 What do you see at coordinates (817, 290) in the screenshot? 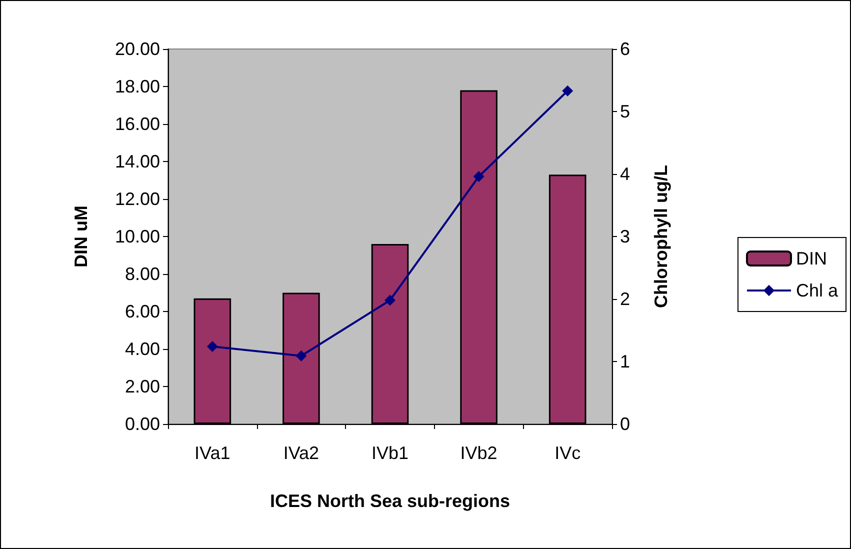
I see `legend-label: Chl a` at bounding box center [817, 290].